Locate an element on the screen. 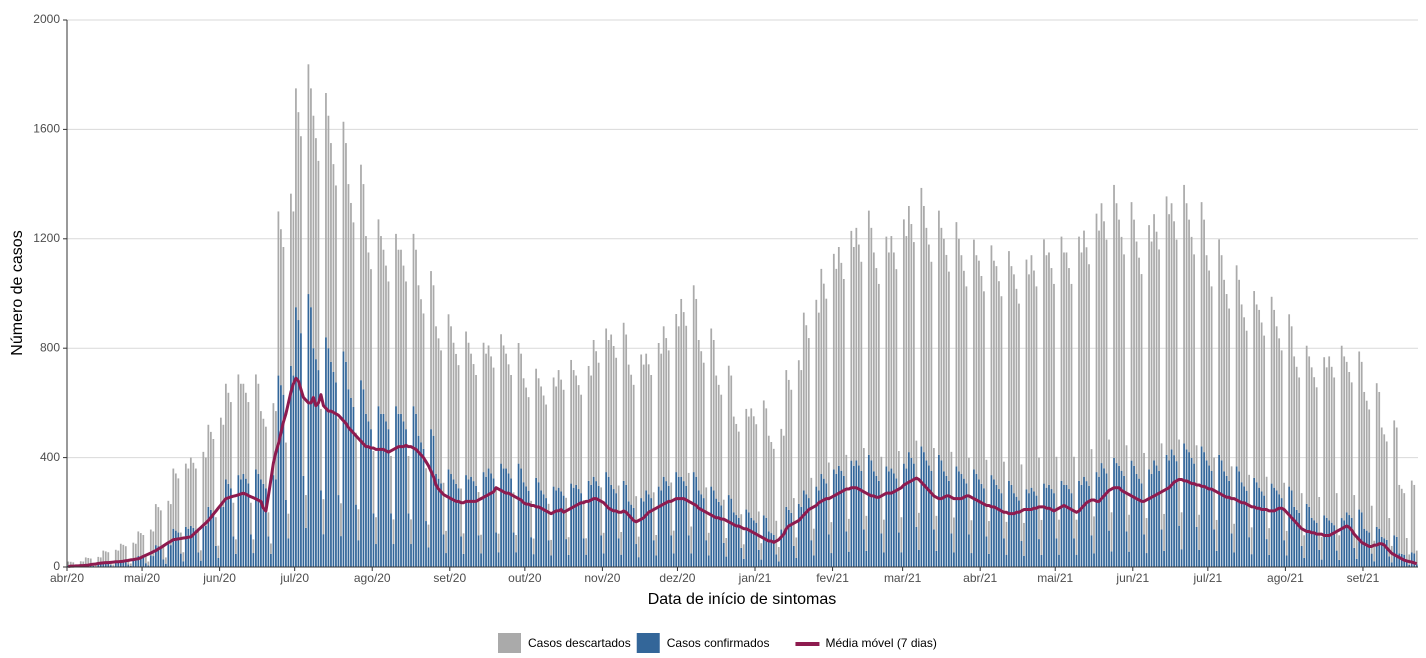 The width and height of the screenshot is (1426, 658). y-tick-label: 400 is located at coordinates (50, 457).